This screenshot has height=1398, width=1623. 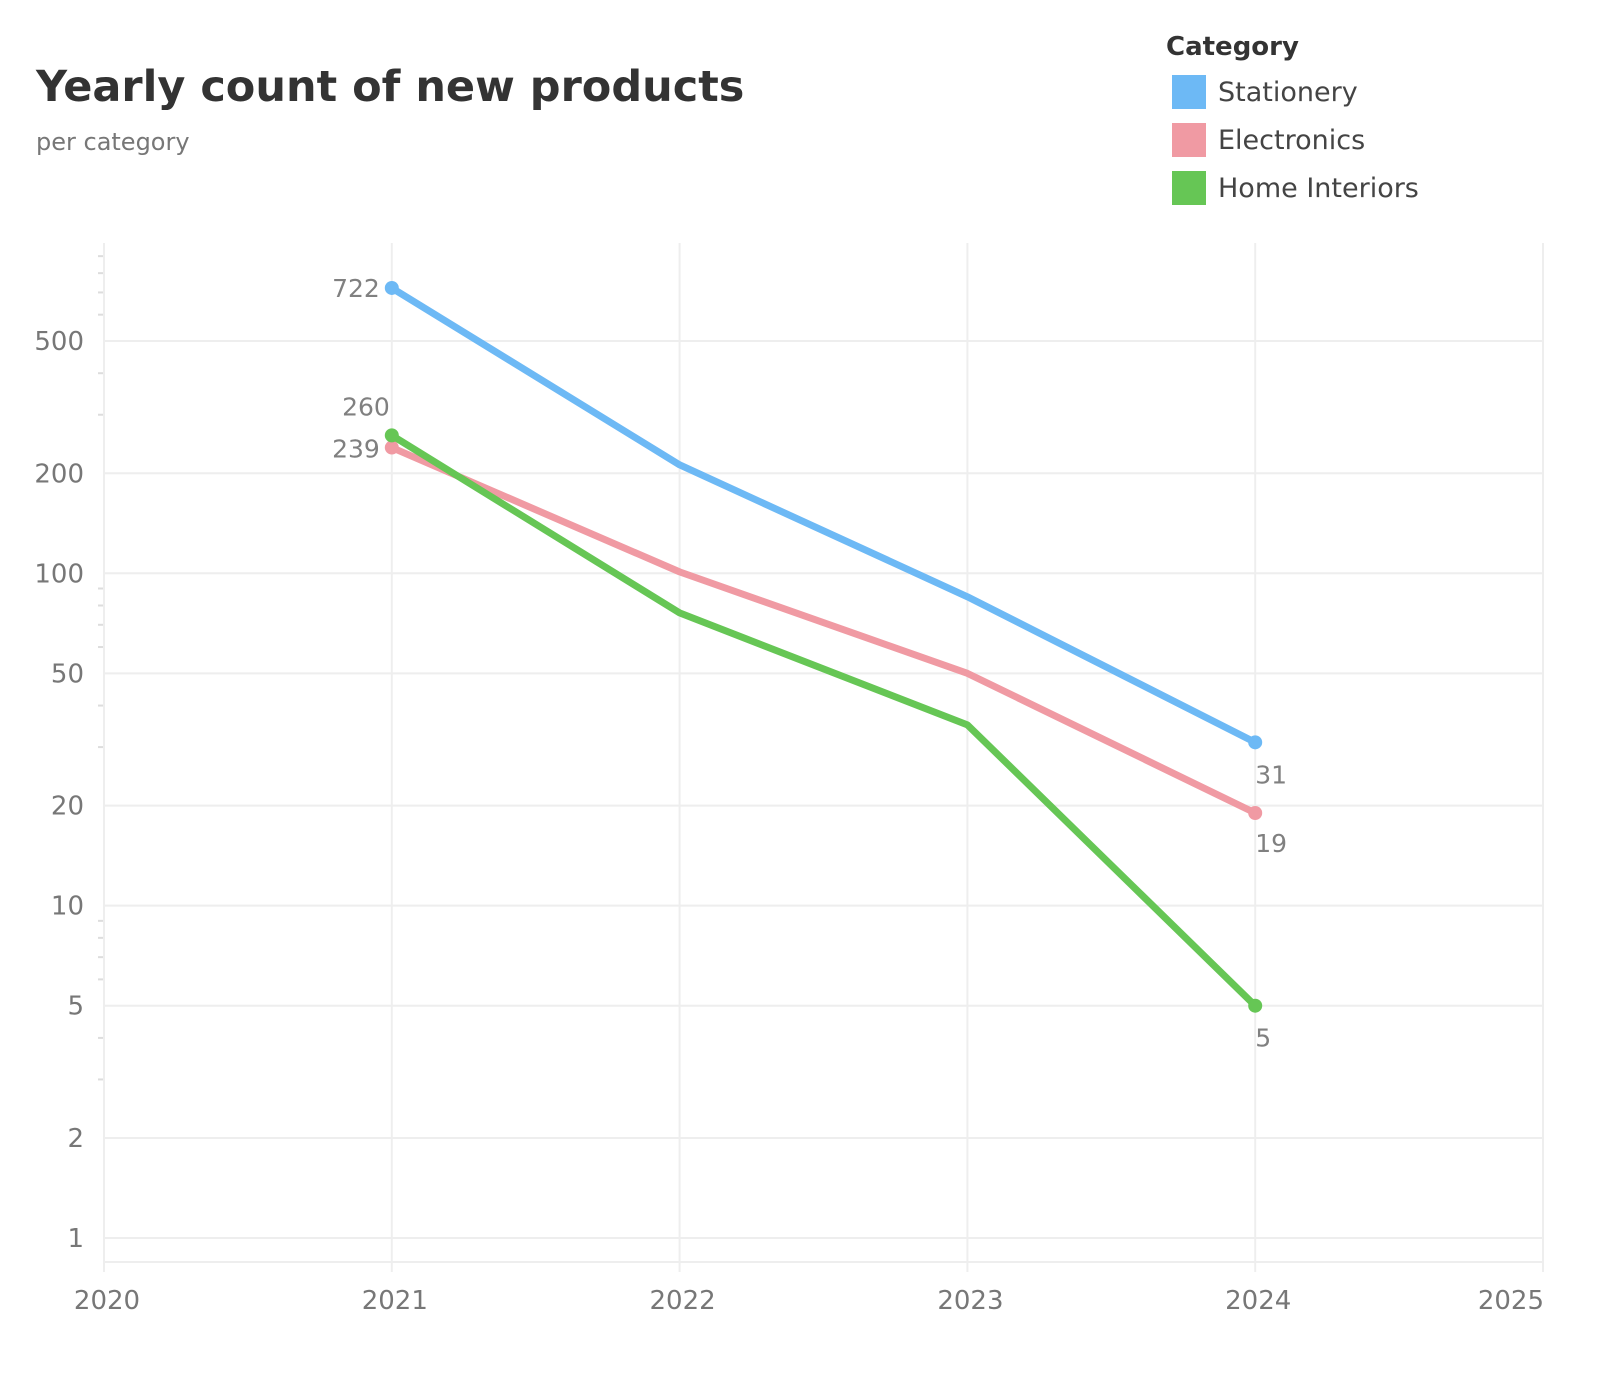 What do you see at coordinates (75, 1239) in the screenshot?
I see `y-tick-label: 1` at bounding box center [75, 1239].